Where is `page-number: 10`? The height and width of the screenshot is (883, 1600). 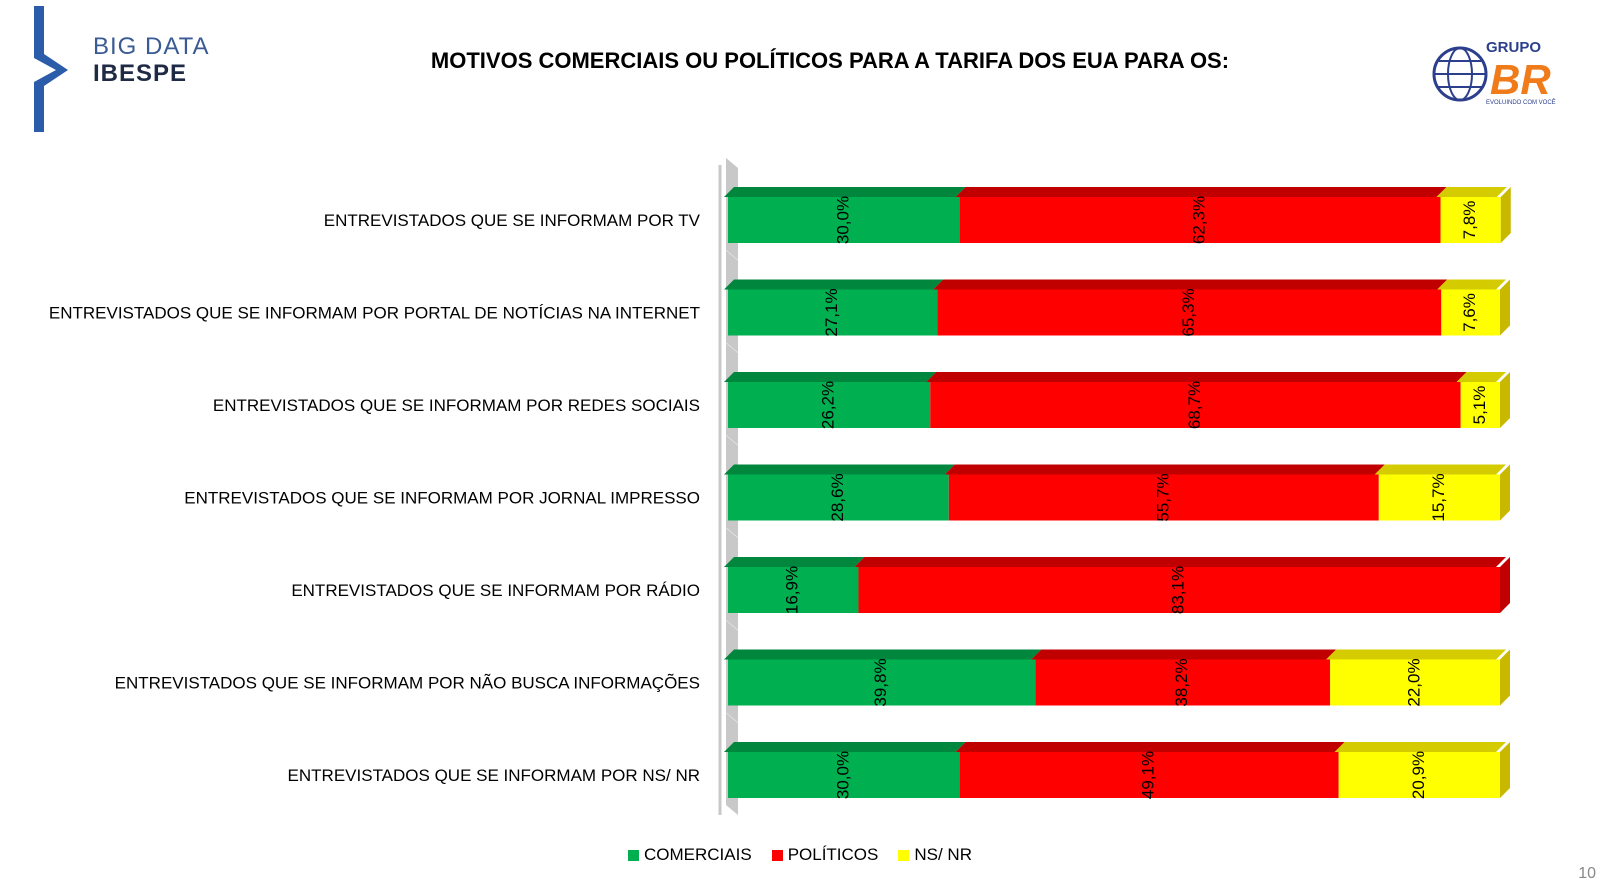
page-number: 10 is located at coordinates (1587, 873).